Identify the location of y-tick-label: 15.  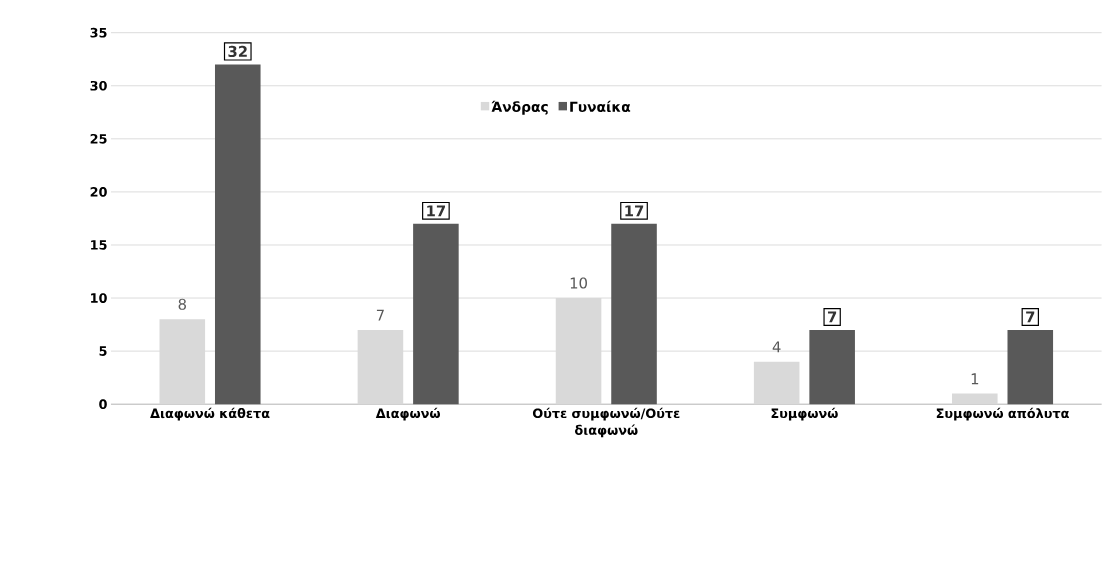
(99, 244).